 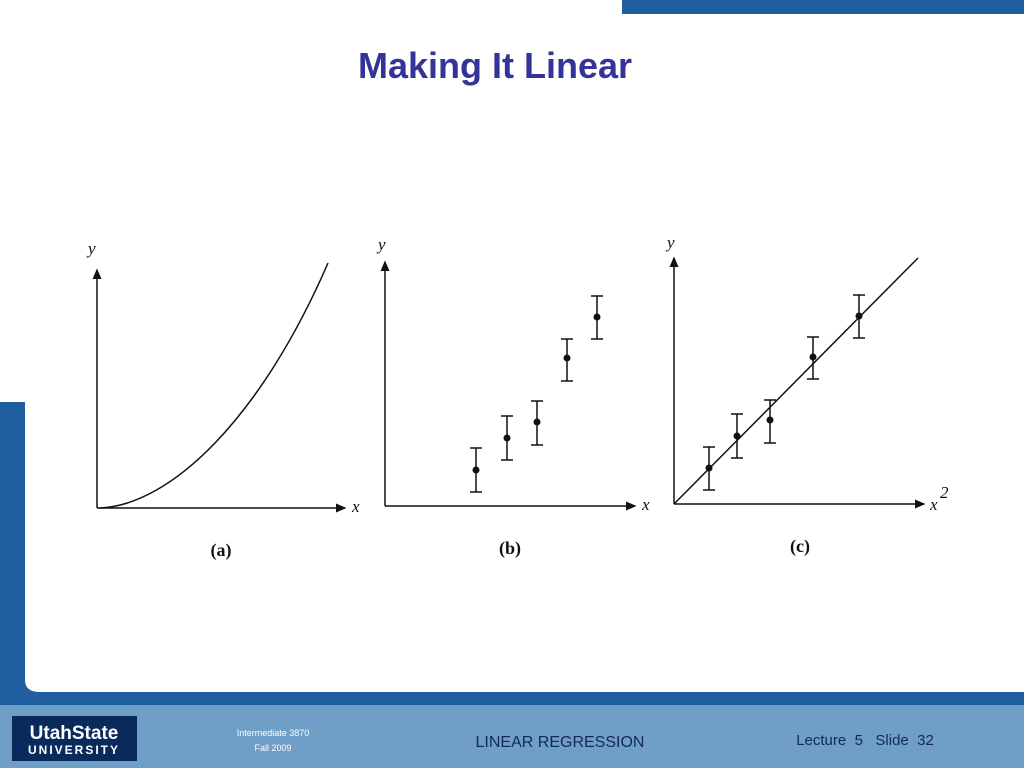 I want to click on caption: (b), so click(x=510, y=548).